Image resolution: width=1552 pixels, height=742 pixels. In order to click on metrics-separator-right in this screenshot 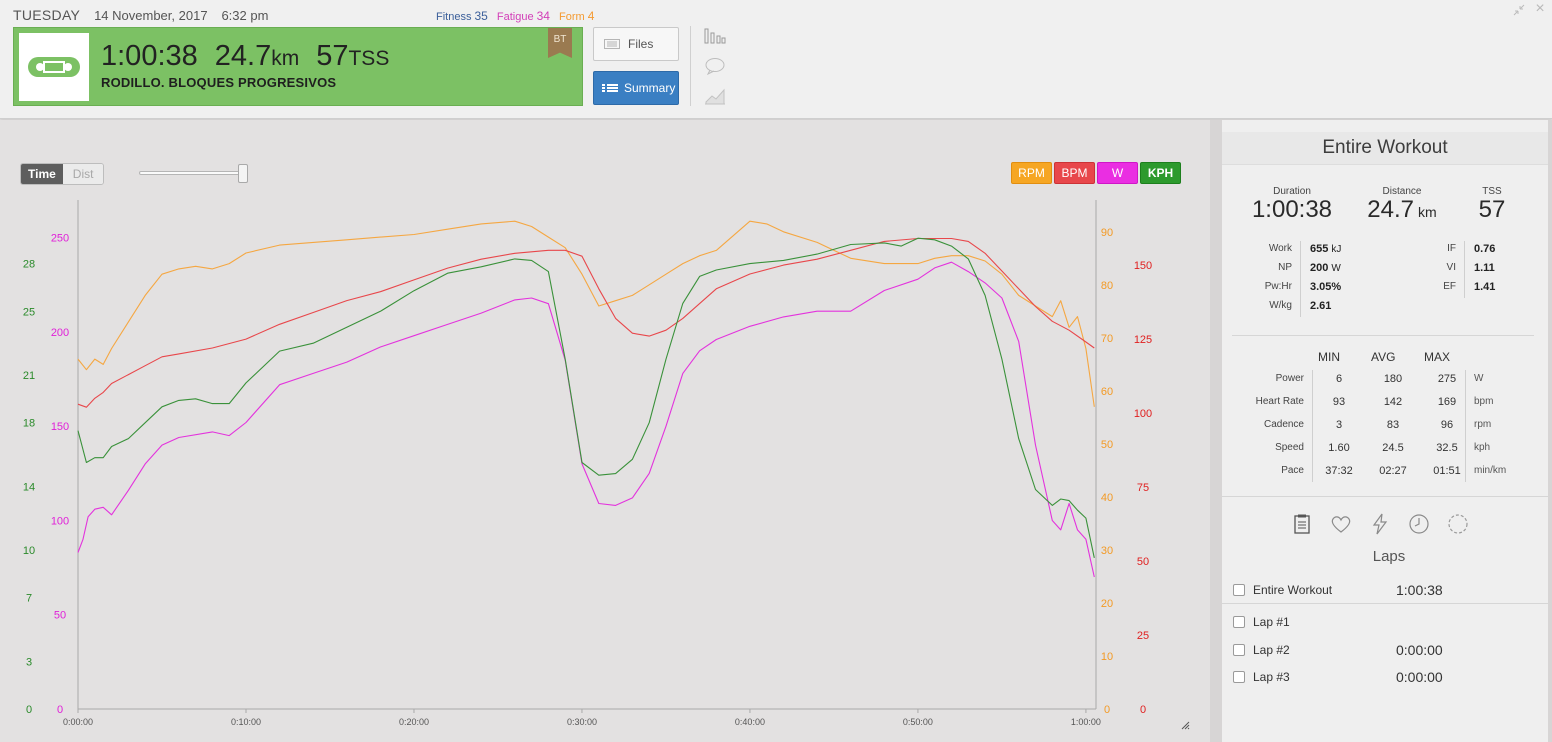, I will do `click(1464, 269)`.